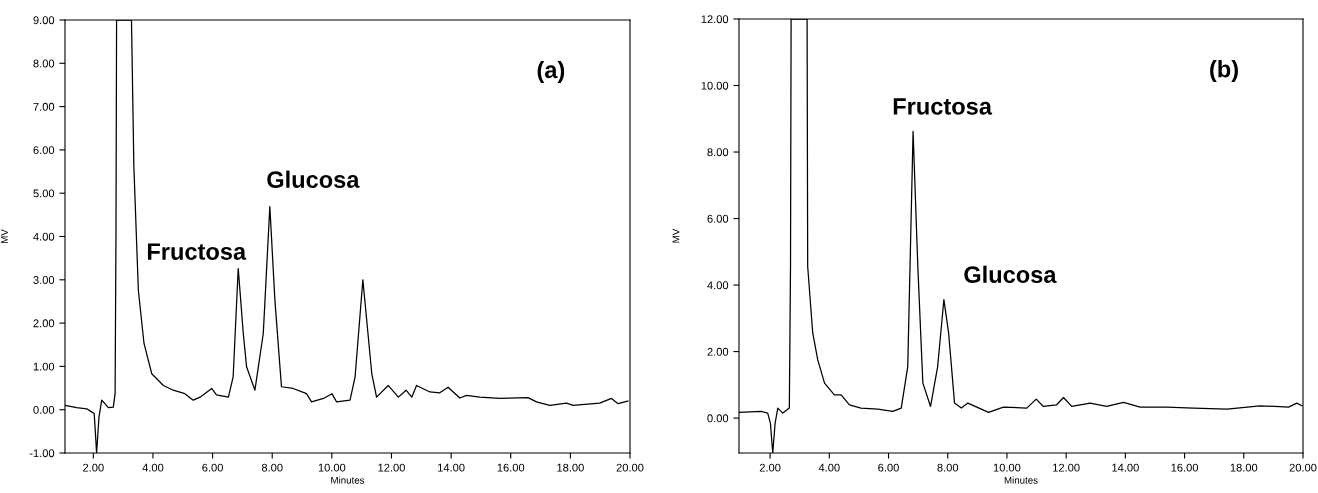  Describe the element at coordinates (715, 19) in the screenshot. I see `y-tick-label: 12.00` at that location.